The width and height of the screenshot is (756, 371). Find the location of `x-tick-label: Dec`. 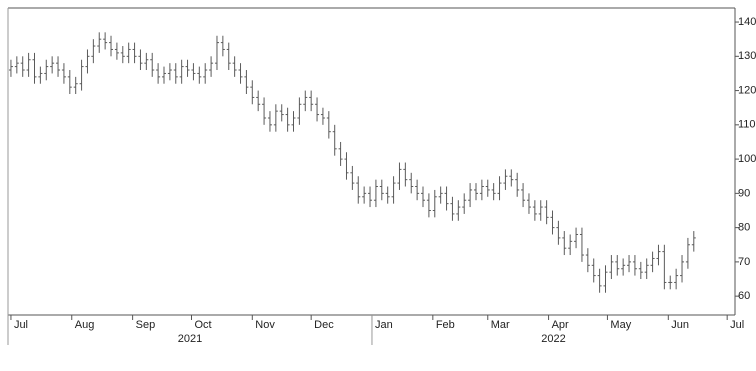

x-tick-label: Dec is located at coordinates (324, 325).